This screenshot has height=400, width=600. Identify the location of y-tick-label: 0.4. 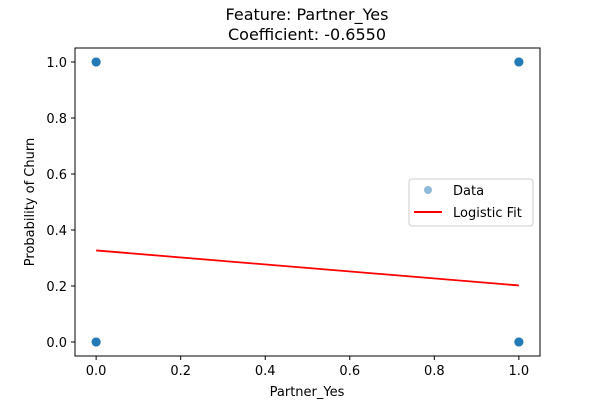
(56, 231).